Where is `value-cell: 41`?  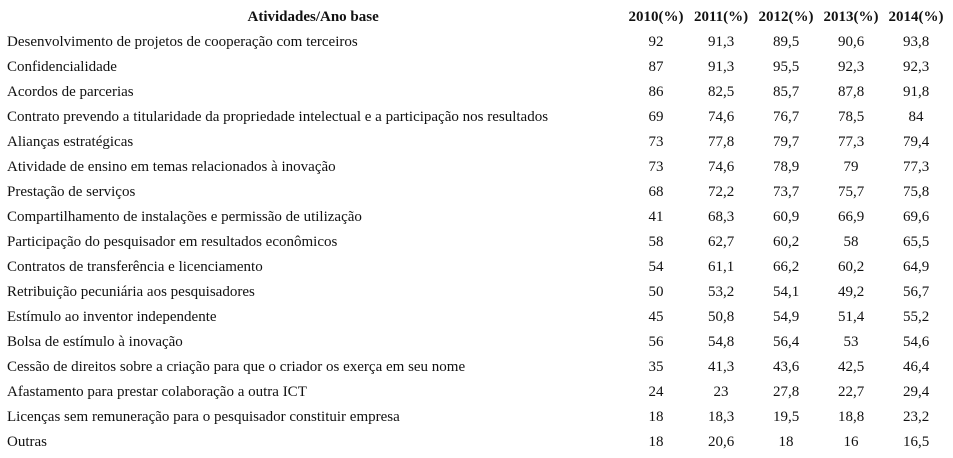 value-cell: 41 is located at coordinates (656, 217).